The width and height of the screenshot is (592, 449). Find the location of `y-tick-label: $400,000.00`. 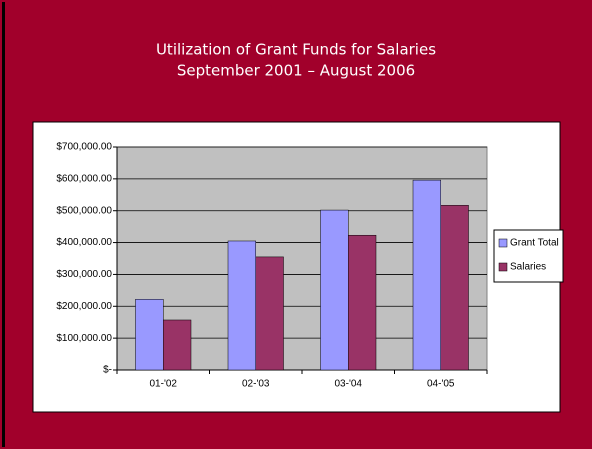

y-tick-label: $400,000.00 is located at coordinates (84, 242).